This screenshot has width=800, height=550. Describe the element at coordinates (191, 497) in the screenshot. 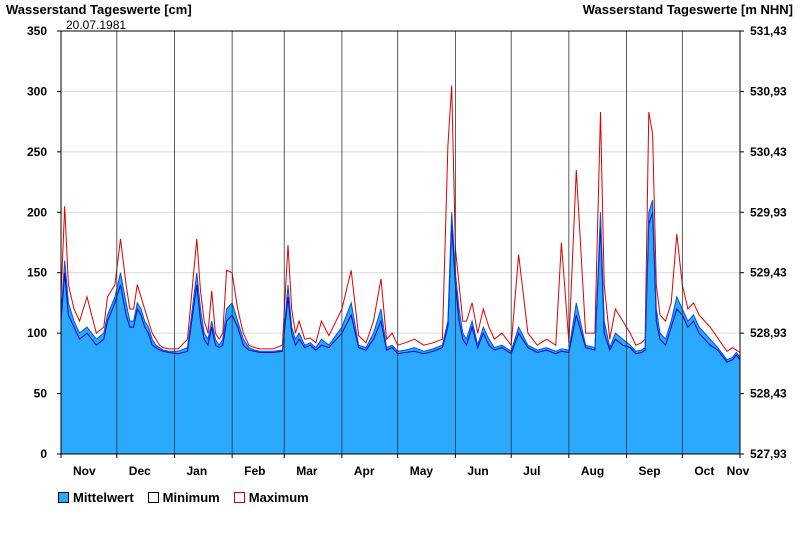

I see `legend-label-min: Minimum` at that location.